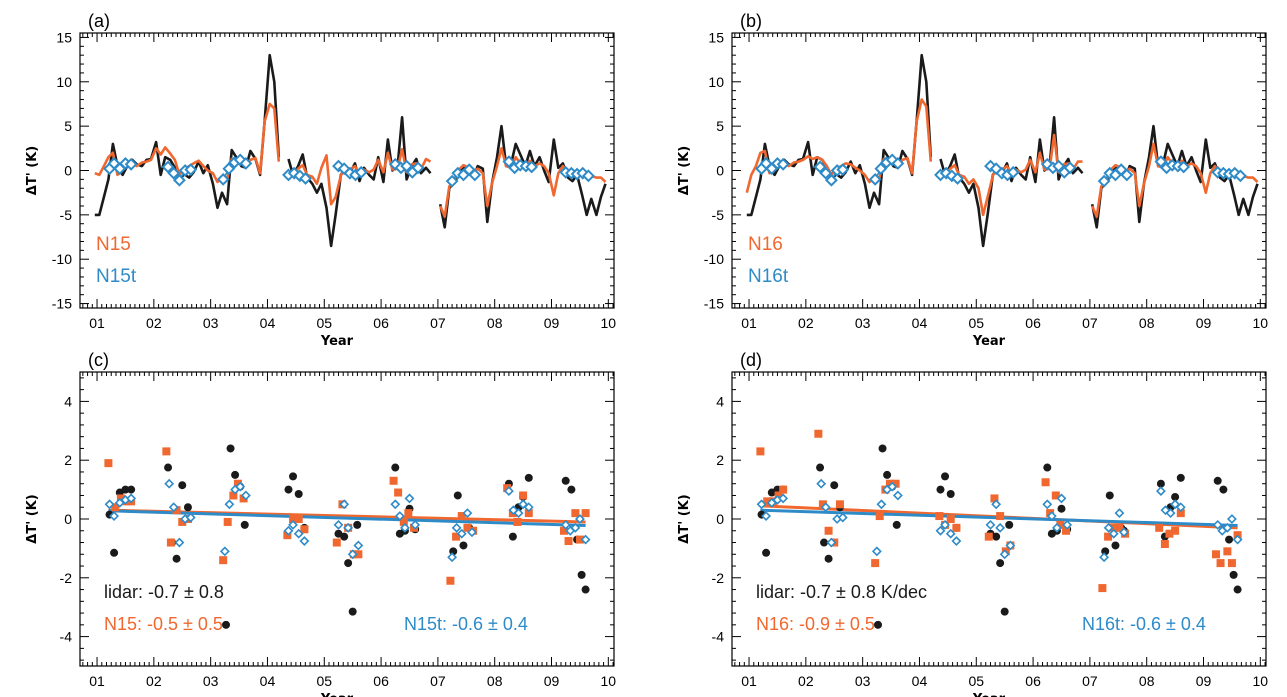 The image size is (1287, 697). I want to click on panel-label: (a), so click(99, 21).